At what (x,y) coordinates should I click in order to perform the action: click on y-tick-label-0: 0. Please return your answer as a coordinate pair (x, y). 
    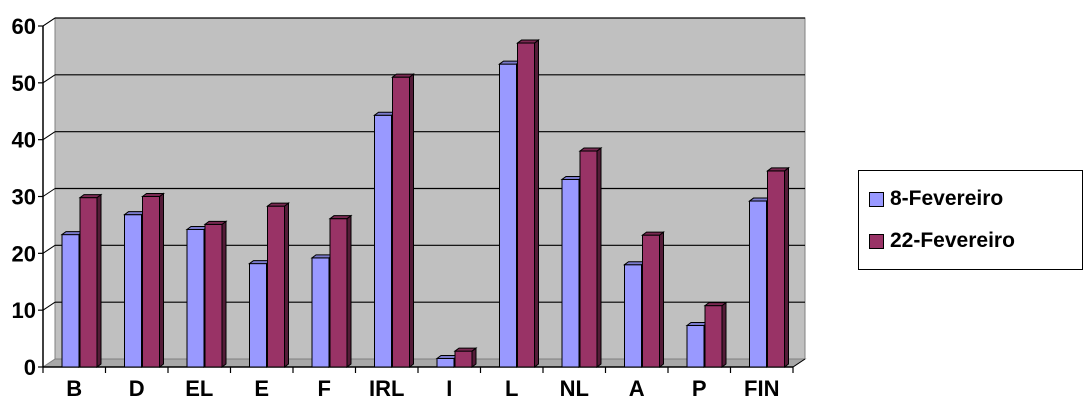
    Looking at the image, I should click on (30, 367).